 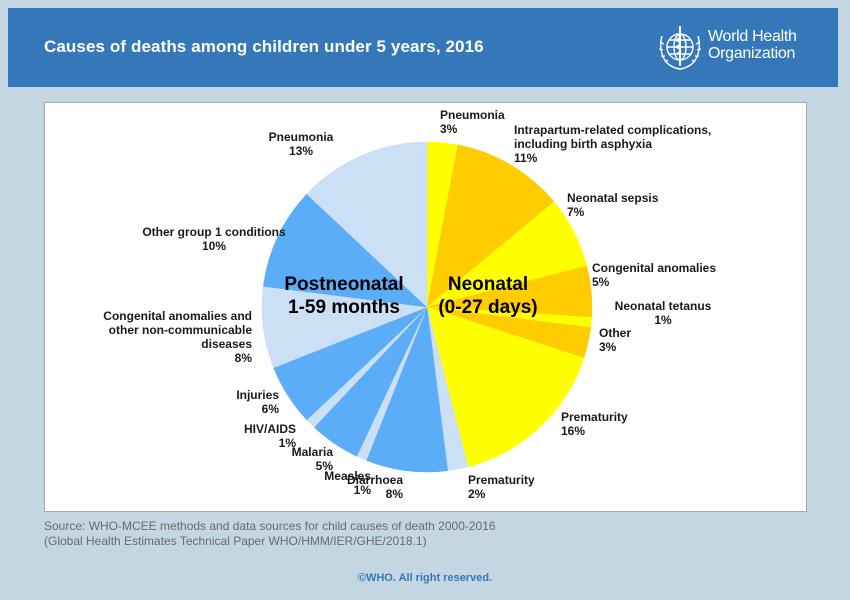 I want to click on slice-label: Other group 1 conditions 10%, so click(x=214, y=239).